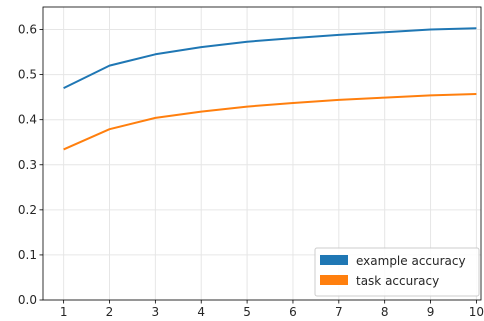 The height and width of the screenshot is (321, 484). What do you see at coordinates (385, 312) in the screenshot?
I see `x-tick-label: 8` at bounding box center [385, 312].